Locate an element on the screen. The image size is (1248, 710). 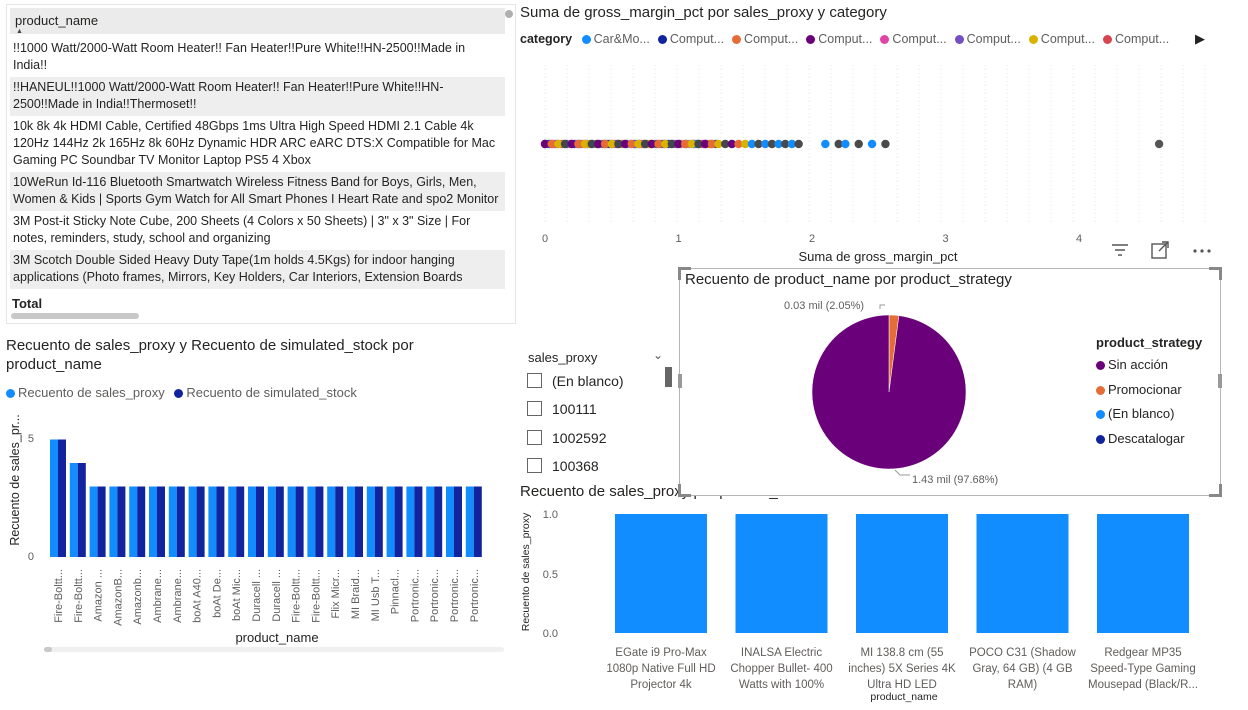
column-header-product-name: product_name is located at coordinates (57, 20).